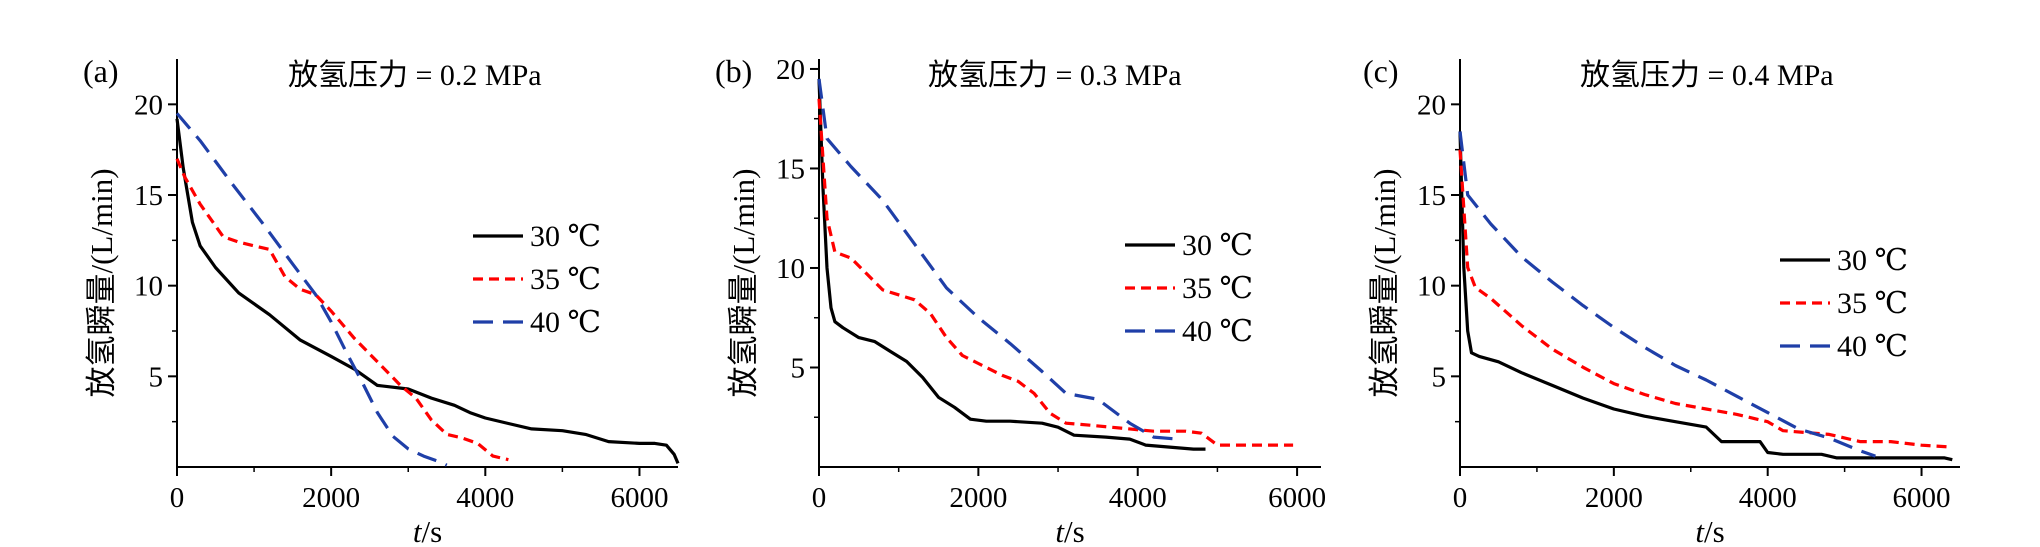 The width and height of the screenshot is (2040, 547). Describe the element at coordinates (1055, 75) in the screenshot. I see `panel-title: 放氢压力 = 0.3 MPa` at that location.